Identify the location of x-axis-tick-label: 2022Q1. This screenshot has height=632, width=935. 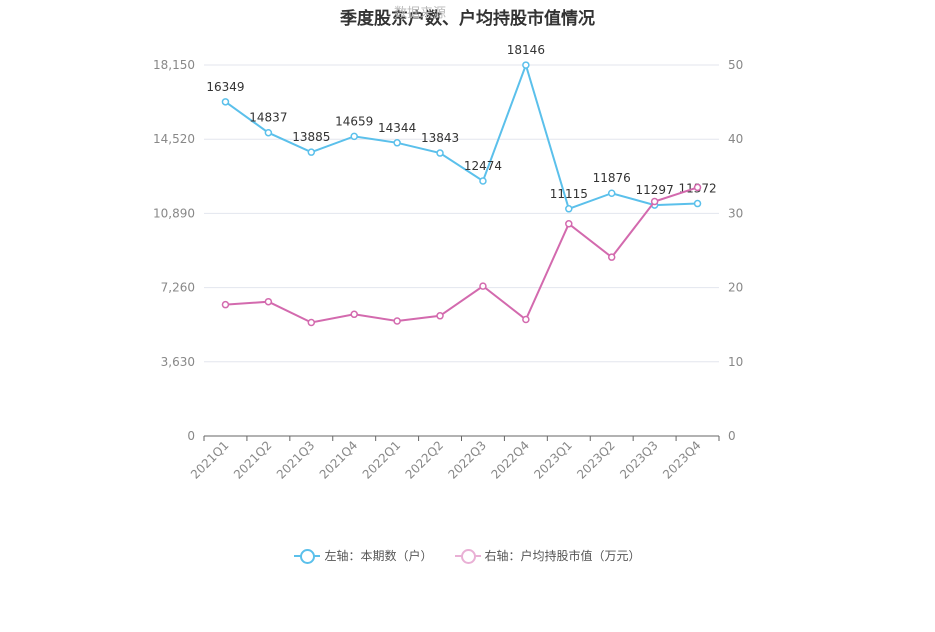
(382, 460).